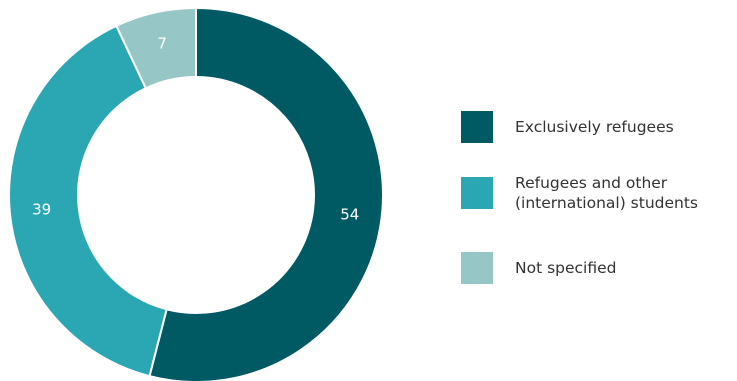 The image size is (737, 381). Describe the element at coordinates (477, 268) in the screenshot. I see `legend-swatch-not-specified` at that location.